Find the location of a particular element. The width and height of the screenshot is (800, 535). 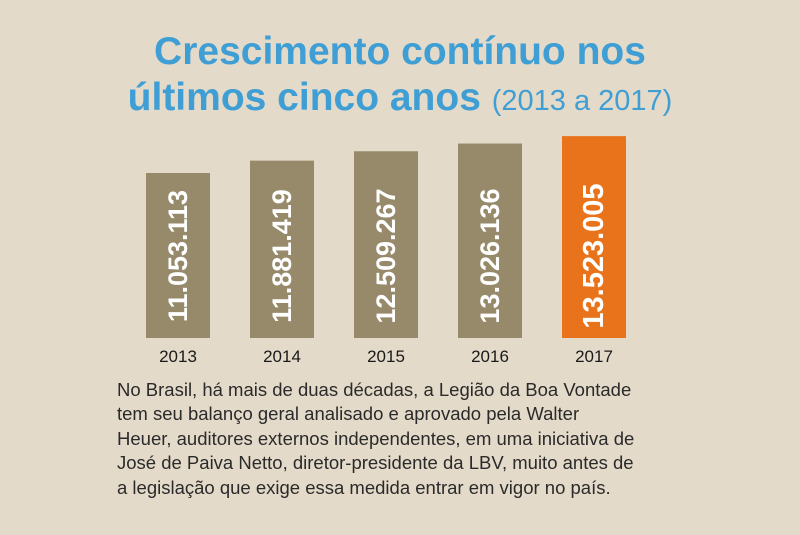

bar-value-label: 13.523.005 is located at coordinates (594, 255).